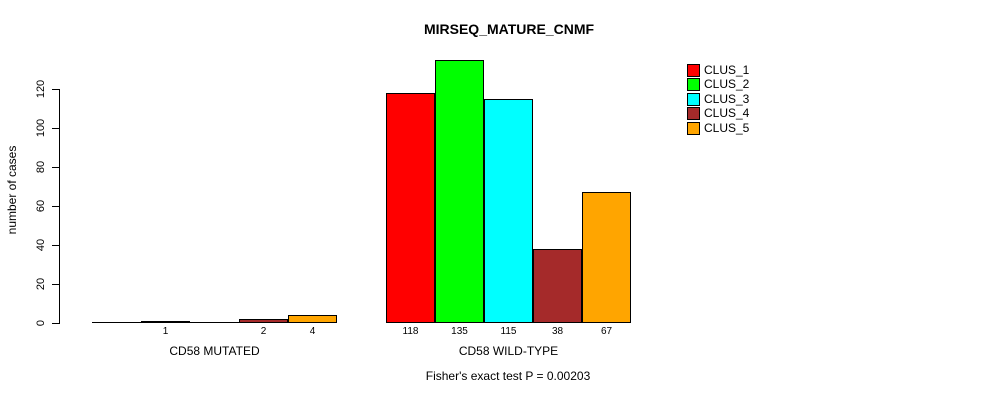 This screenshot has height=400, width=990. I want to click on chart-title: MIRSEQ_MATURE_CNMF, so click(509, 29).